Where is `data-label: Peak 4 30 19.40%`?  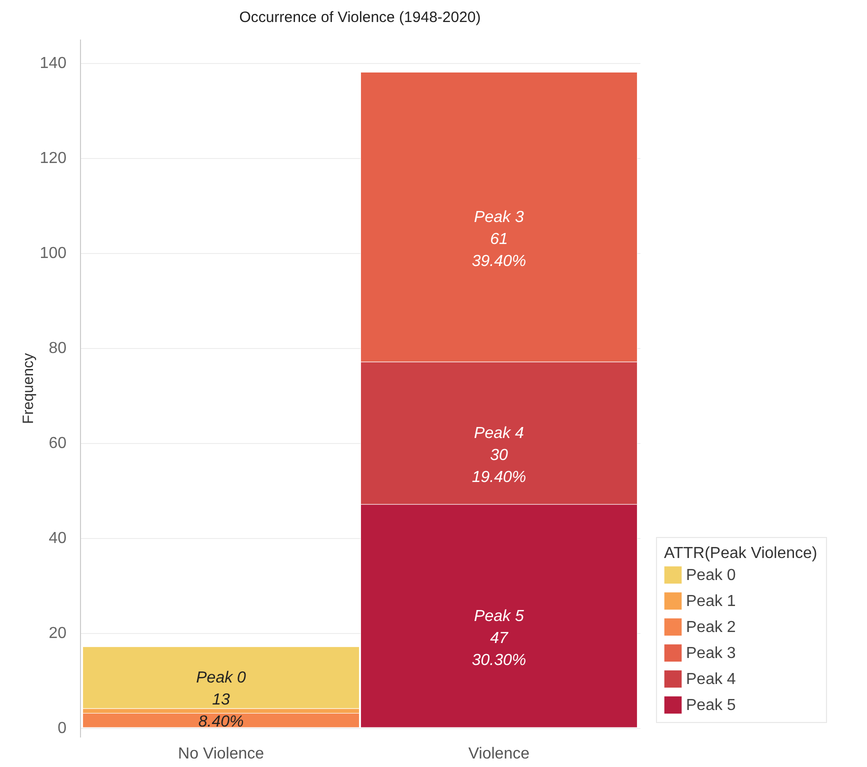
data-label: Peak 4 30 19.40% is located at coordinates (499, 455).